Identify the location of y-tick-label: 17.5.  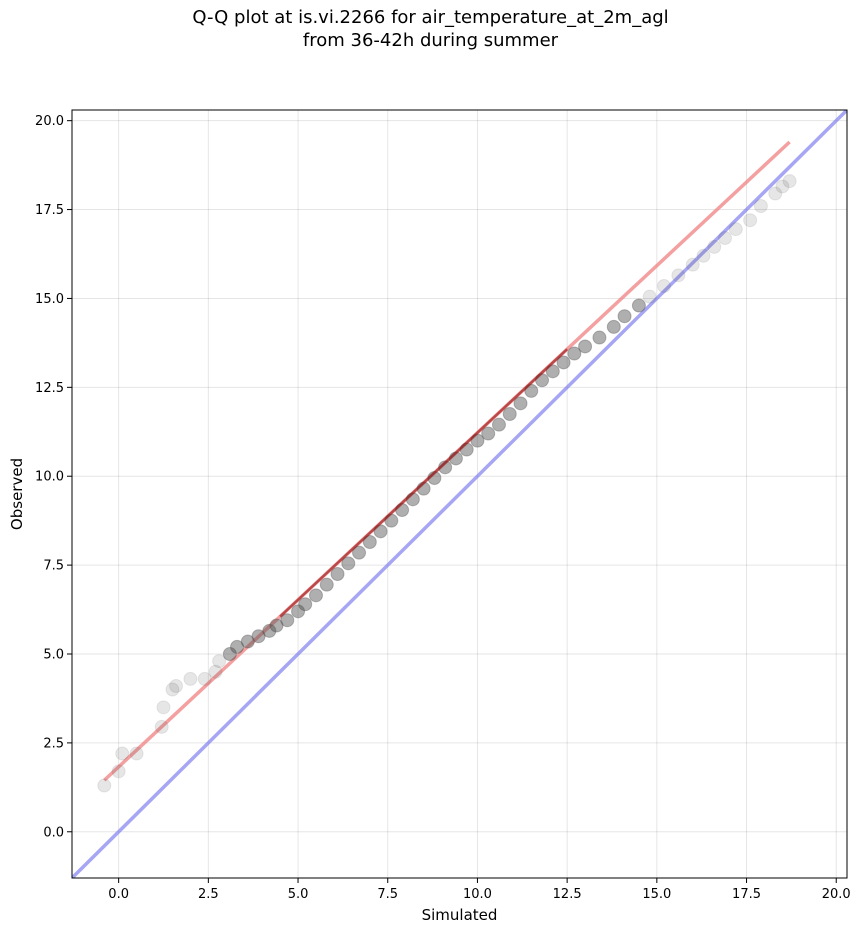
(49, 210).